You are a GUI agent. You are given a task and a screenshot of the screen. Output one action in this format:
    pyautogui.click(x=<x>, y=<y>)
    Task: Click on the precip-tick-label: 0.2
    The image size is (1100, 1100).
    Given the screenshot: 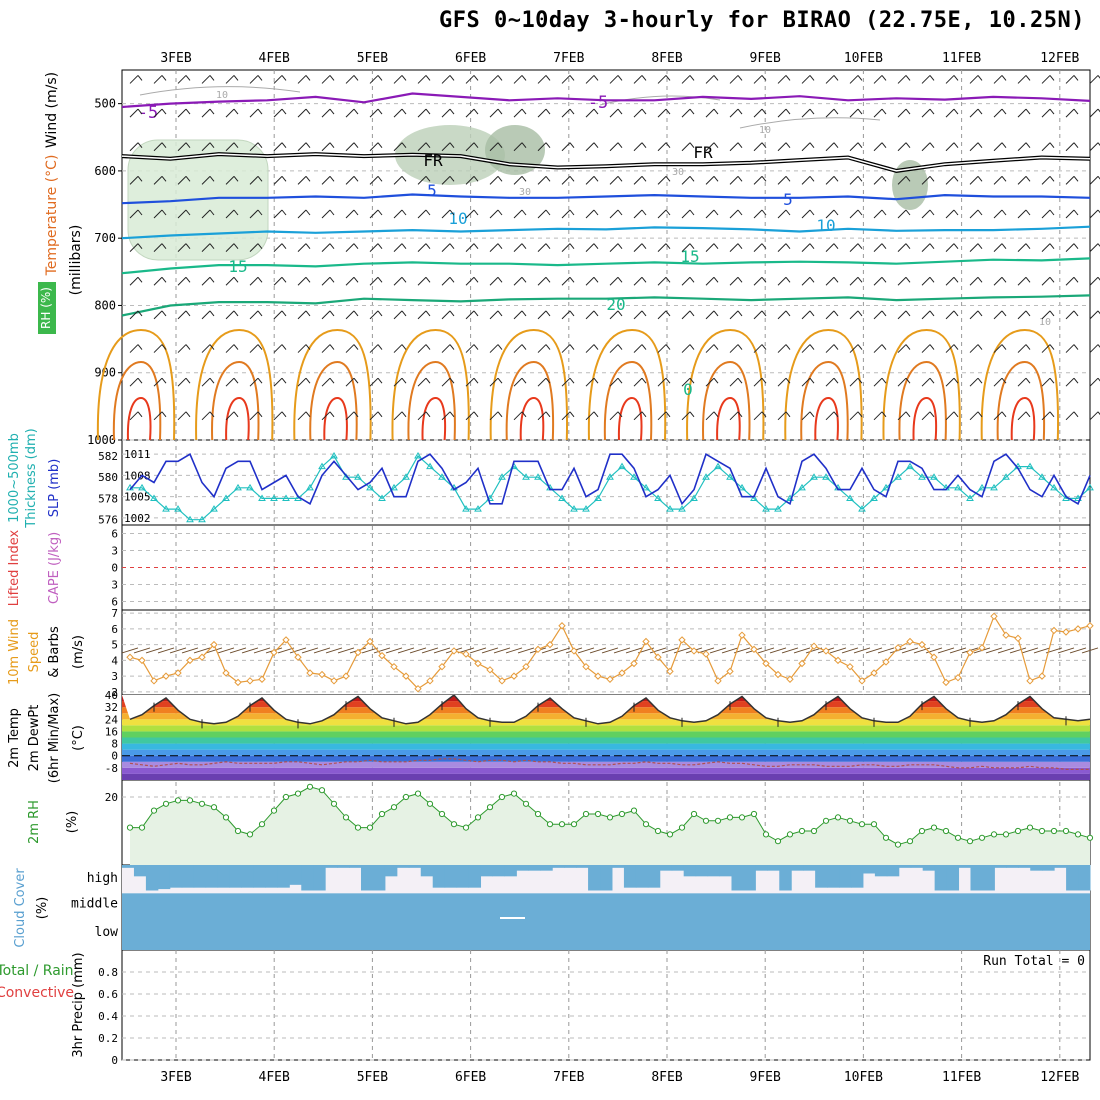 What is the action you would take?
    pyautogui.click(x=108, y=1038)
    